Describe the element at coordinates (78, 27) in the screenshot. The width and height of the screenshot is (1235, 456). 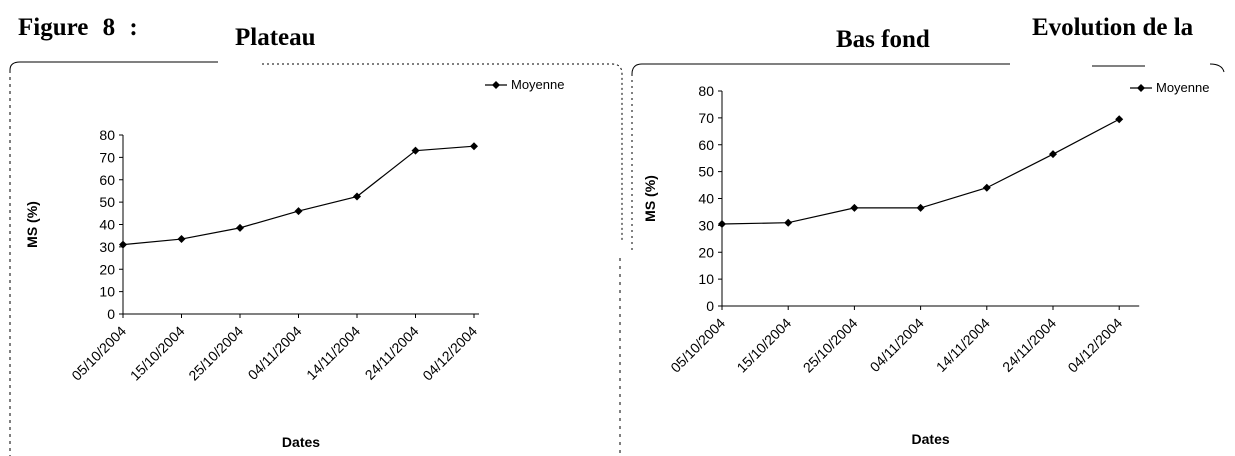
I see `figure-label: Figure 8 :` at that location.